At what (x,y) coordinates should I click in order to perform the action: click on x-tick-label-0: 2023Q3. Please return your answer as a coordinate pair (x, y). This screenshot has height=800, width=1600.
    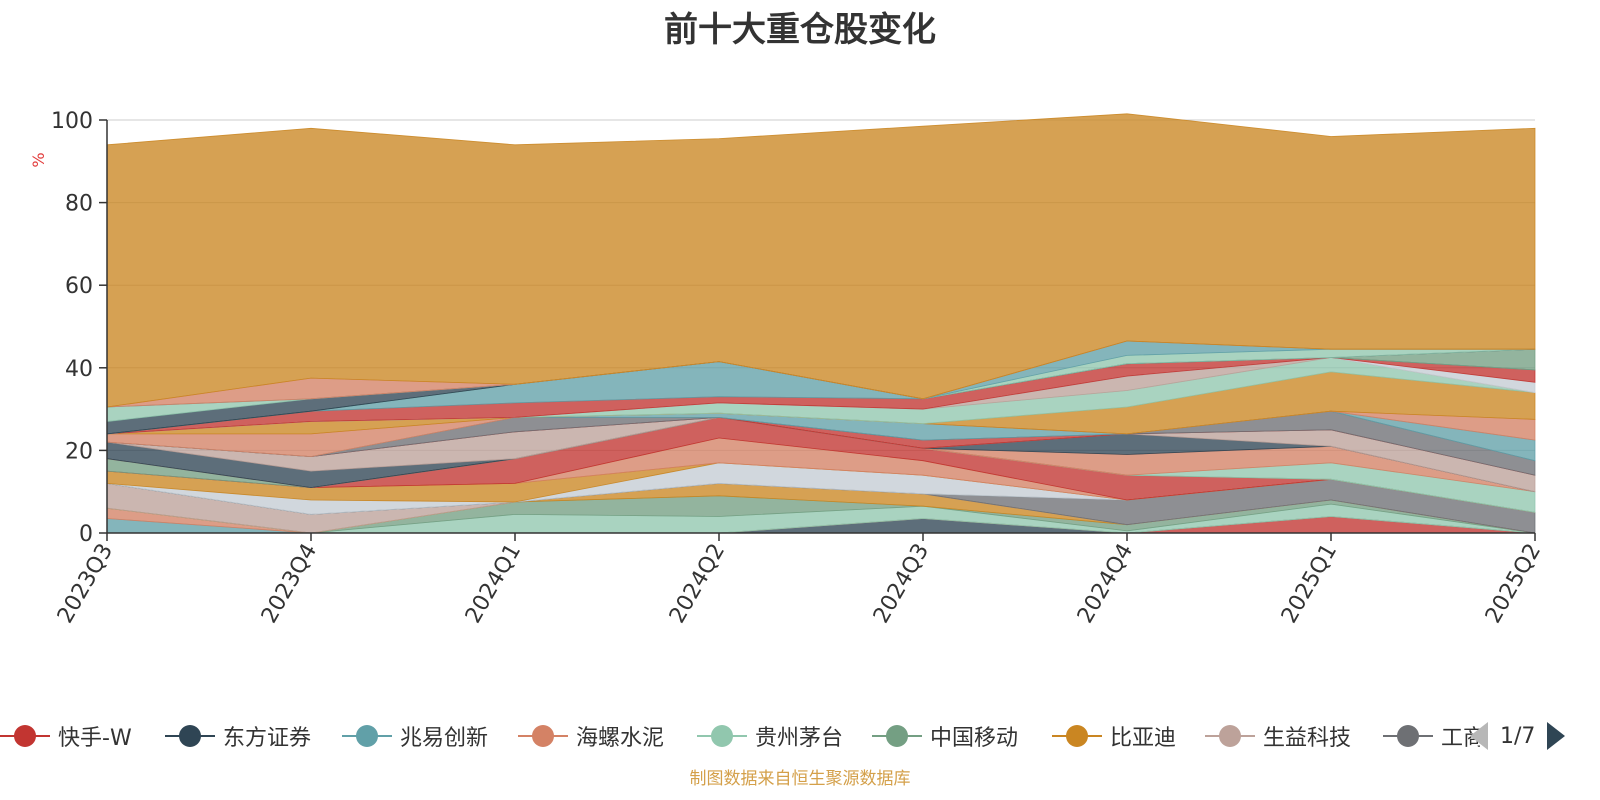
    Looking at the image, I should click on (85, 584).